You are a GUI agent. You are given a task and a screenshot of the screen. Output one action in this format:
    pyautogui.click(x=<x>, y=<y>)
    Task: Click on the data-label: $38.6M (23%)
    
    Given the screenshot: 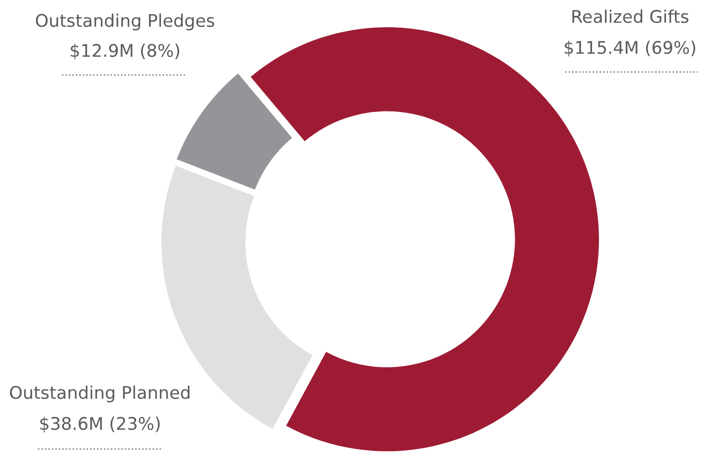 What is the action you would take?
    pyautogui.click(x=100, y=424)
    